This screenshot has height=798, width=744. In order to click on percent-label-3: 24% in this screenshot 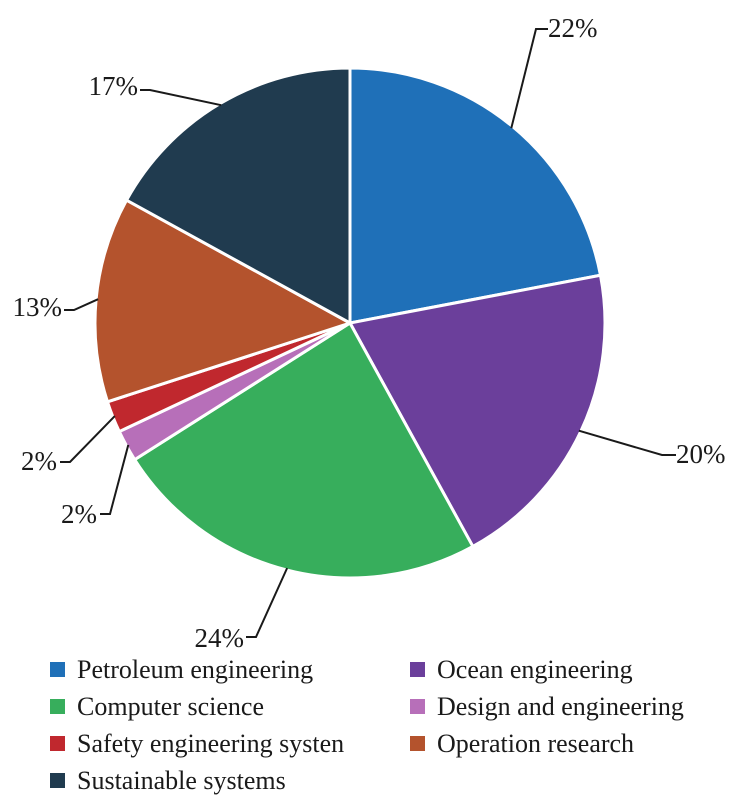, I will do `click(220, 636)`.